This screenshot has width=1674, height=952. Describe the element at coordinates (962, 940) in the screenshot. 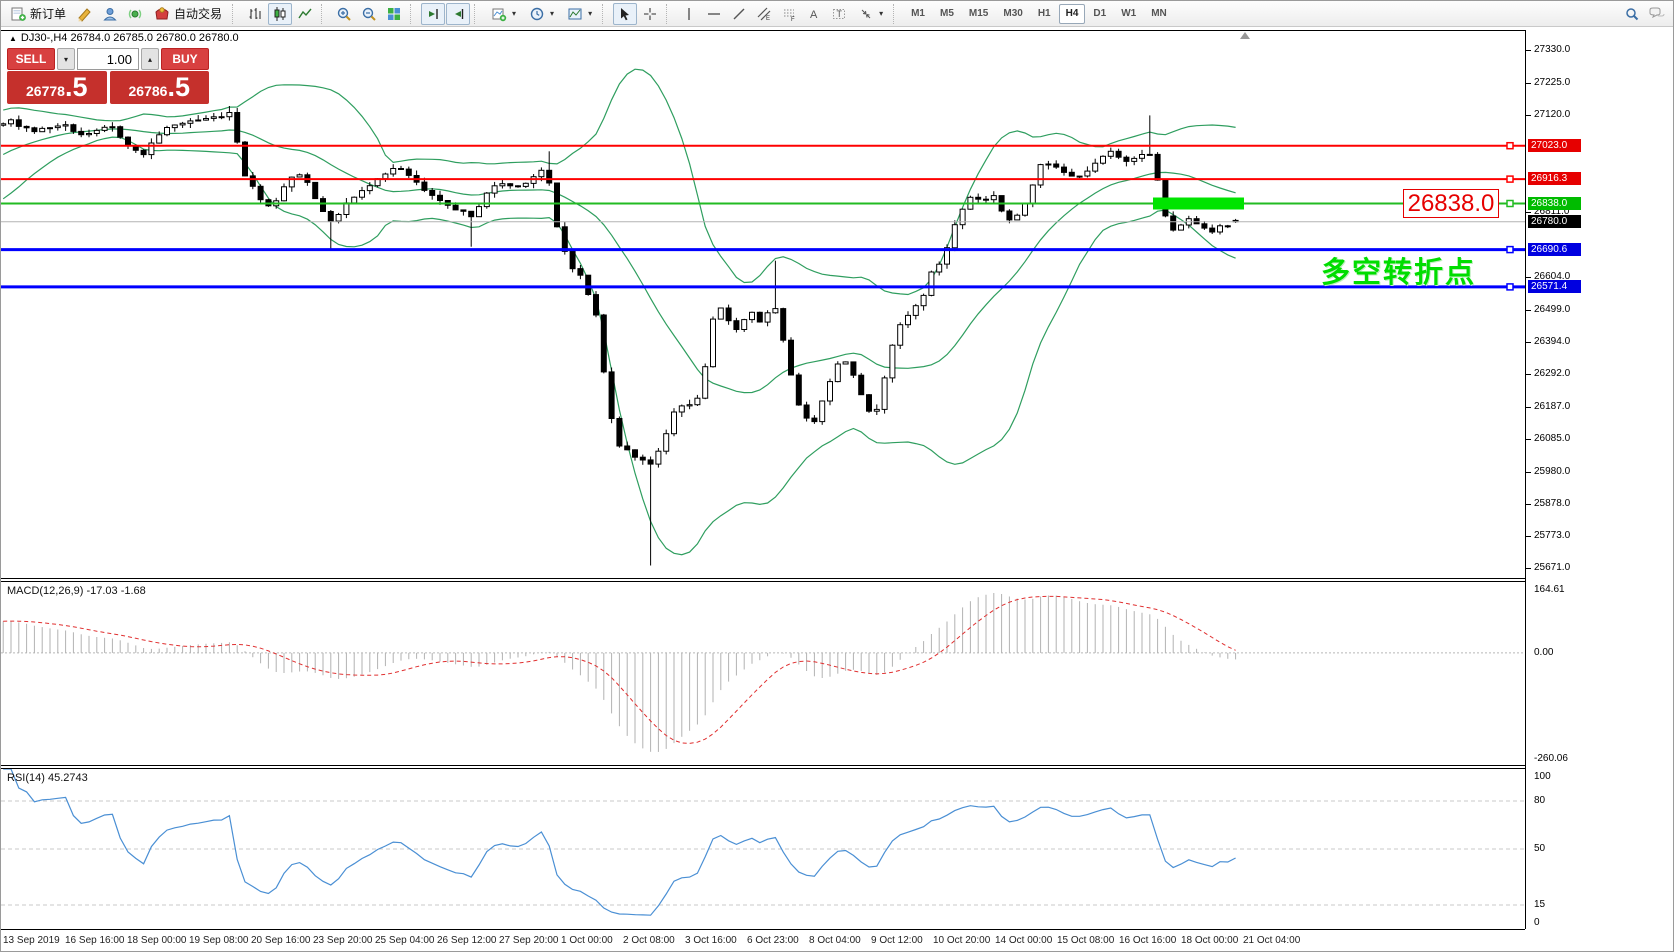

I see `time-tick-label: 10 Oct 20:00` at that location.